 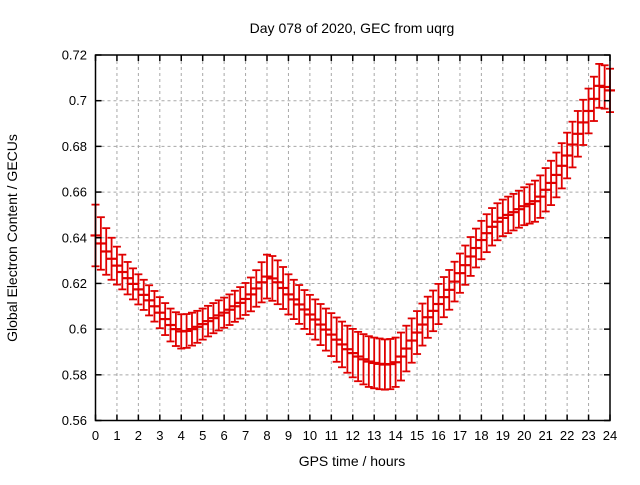 What do you see at coordinates (78, 100) in the screenshot?
I see `y-tick-label: 0.7` at bounding box center [78, 100].